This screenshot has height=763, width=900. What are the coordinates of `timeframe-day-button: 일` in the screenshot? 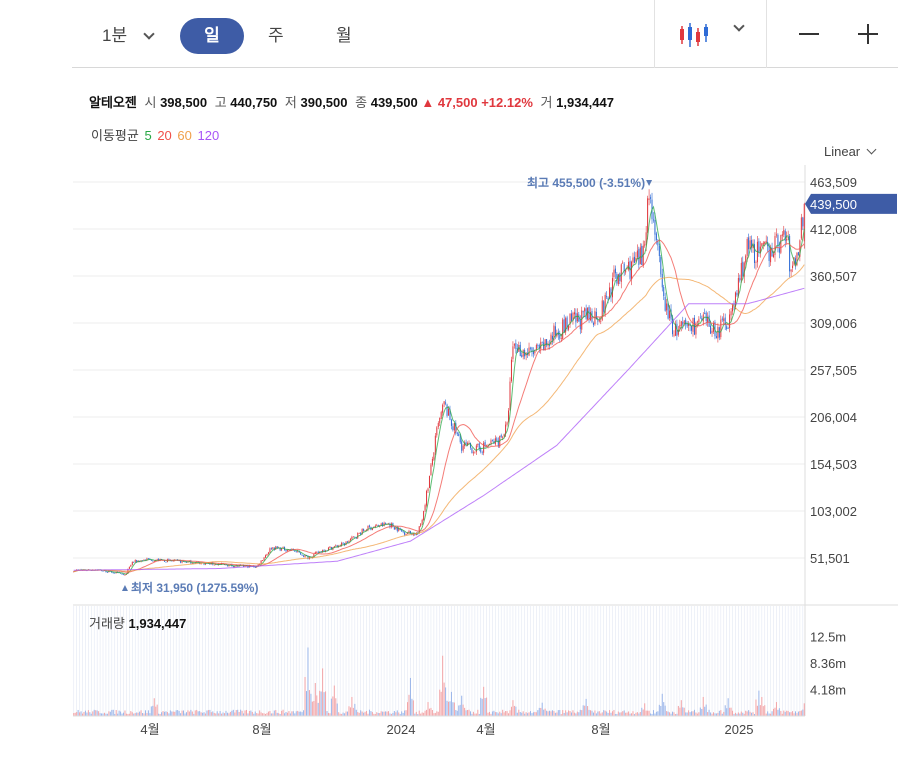 It's located at (212, 36).